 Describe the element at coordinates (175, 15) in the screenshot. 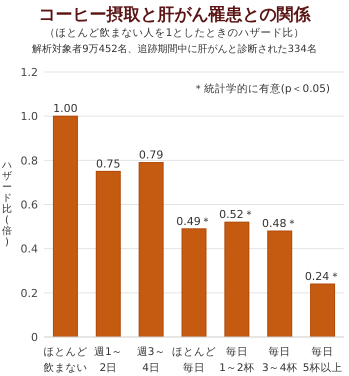

I see `chart-title: コーヒー摂取と肝がん罹患との関係` at that location.